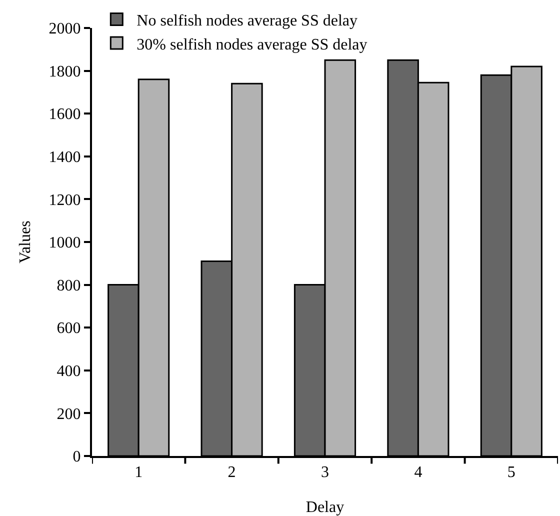 Image resolution: width=560 pixels, height=516 pixels. What do you see at coordinates (64, 200) in the screenshot?
I see `y-tick-label: 1200` at bounding box center [64, 200].